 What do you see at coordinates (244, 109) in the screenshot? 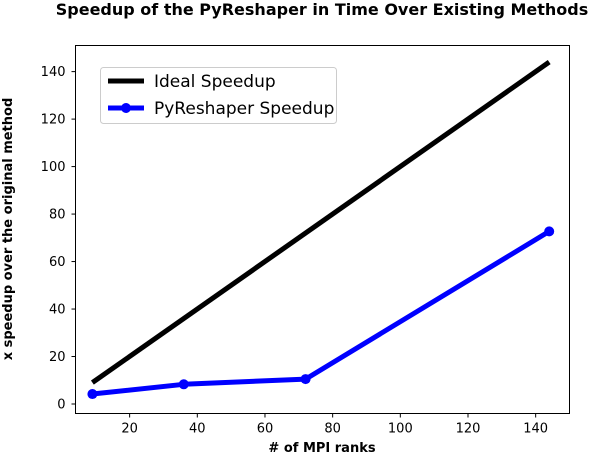
I see `legend-label-pyreshaper-speedup: PyReshaper Speedup` at bounding box center [244, 109].